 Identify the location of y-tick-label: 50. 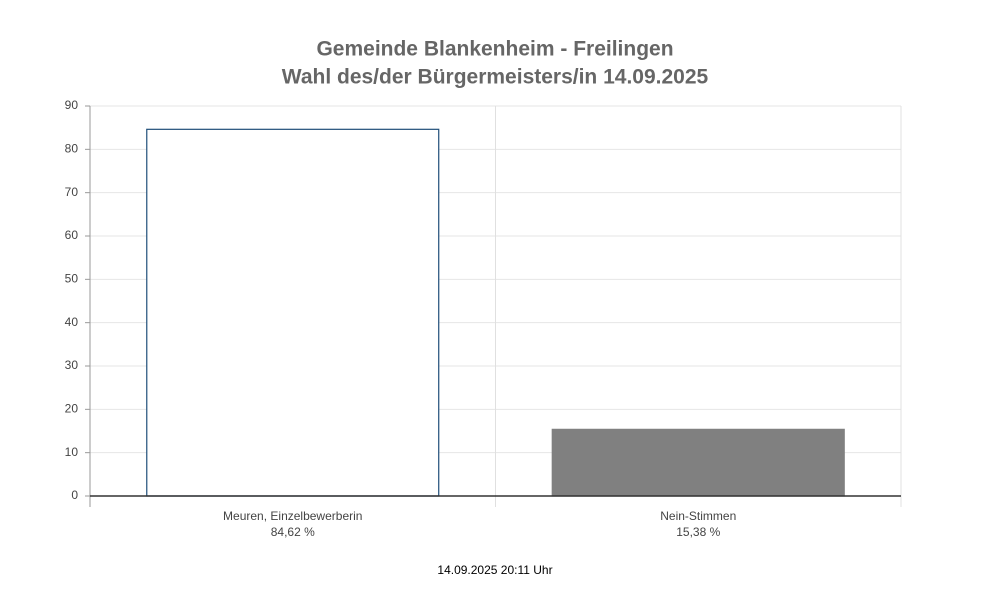
(72, 279).